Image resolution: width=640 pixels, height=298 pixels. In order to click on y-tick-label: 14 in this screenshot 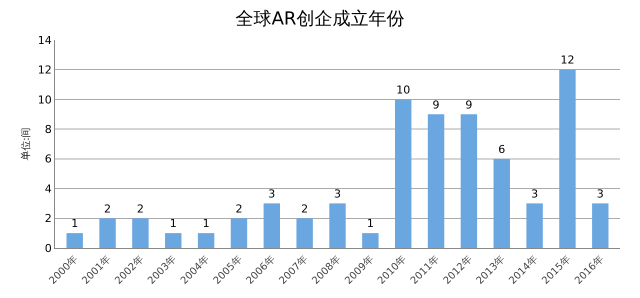, I will do `click(45, 40)`.